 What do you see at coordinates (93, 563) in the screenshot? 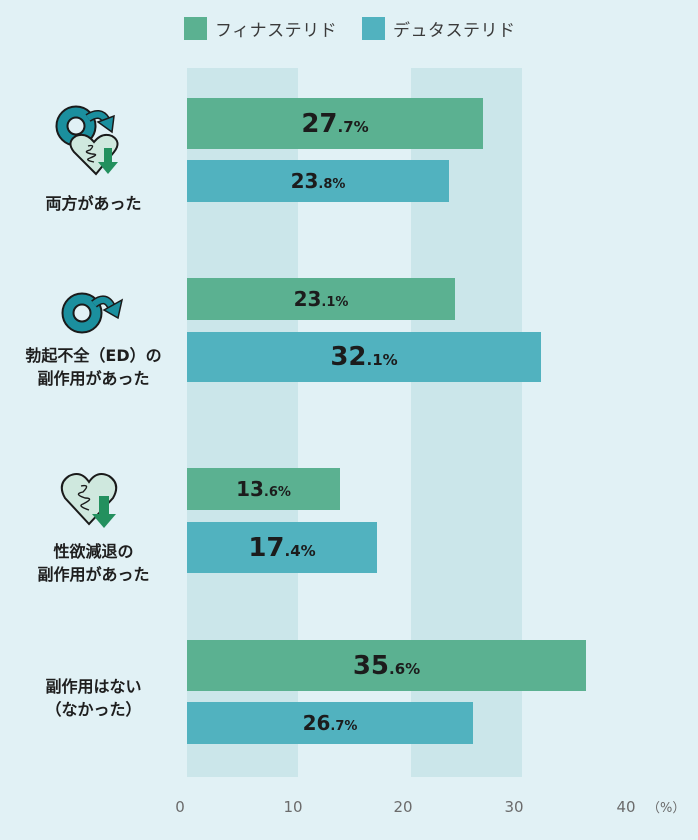
I see `category-label: 性欲減退の 副作用があった` at bounding box center [93, 563].